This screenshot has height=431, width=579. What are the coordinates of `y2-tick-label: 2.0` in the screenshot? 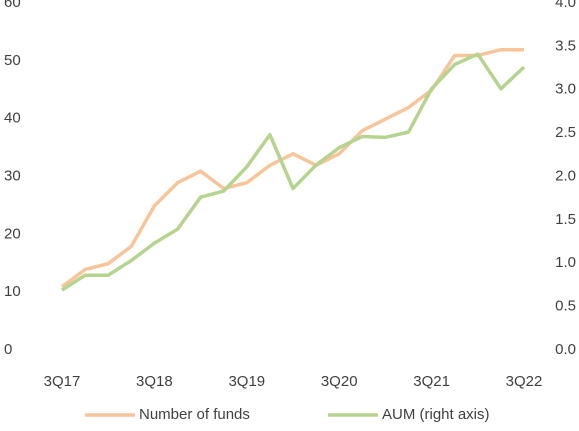 It's located at (565, 175).